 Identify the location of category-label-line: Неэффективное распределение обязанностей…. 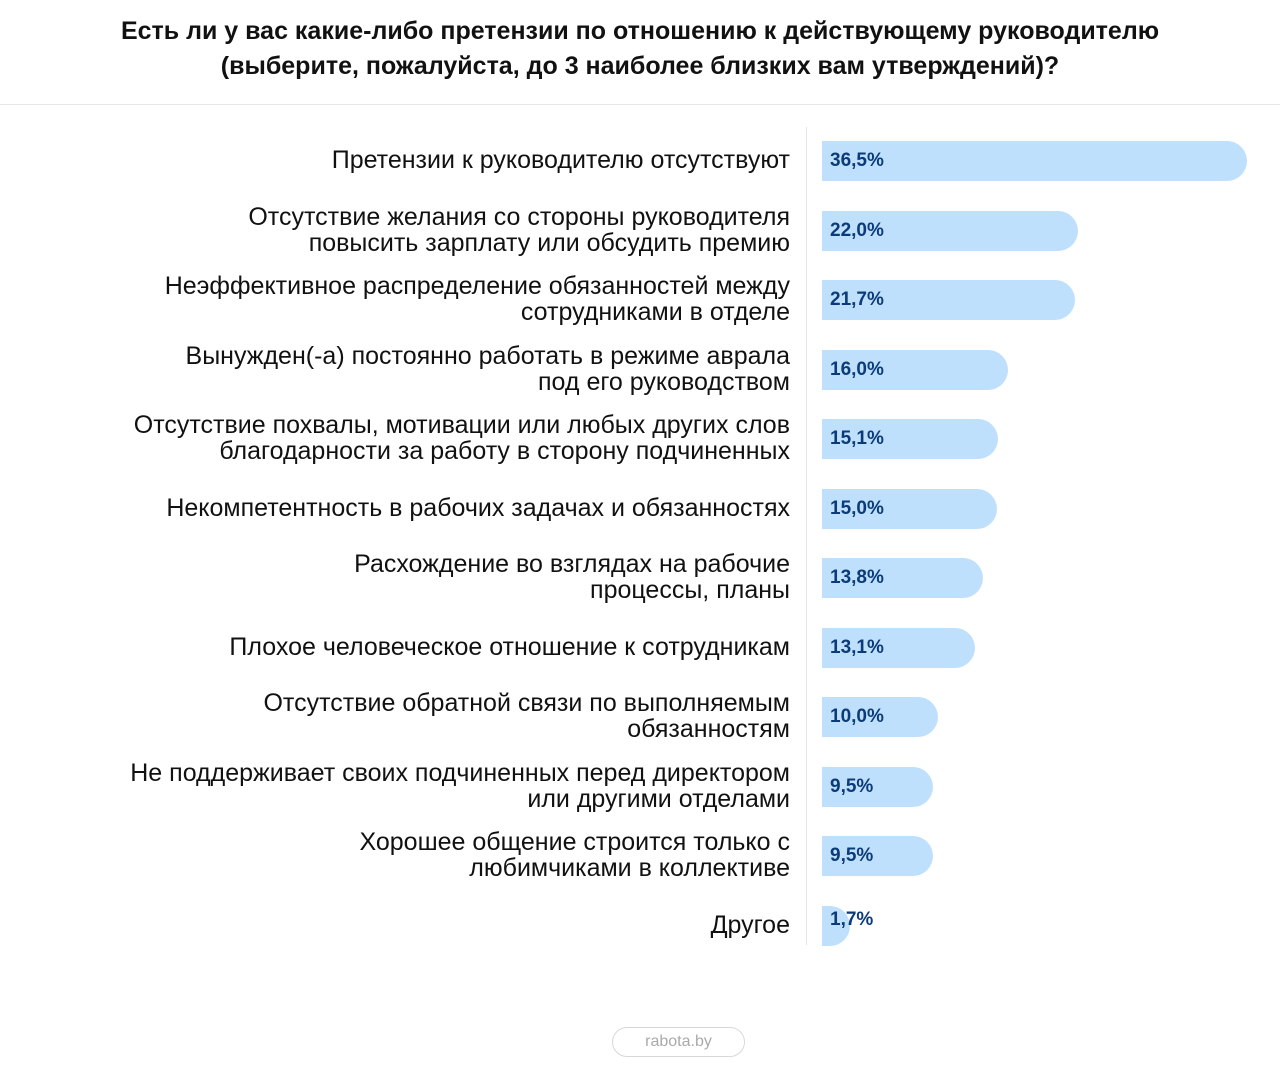
(477, 286).